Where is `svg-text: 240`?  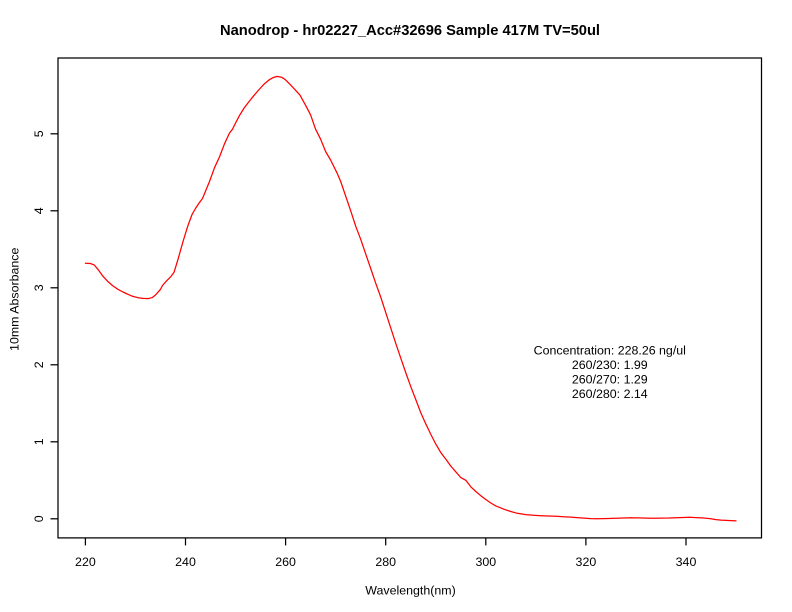
svg-text: 240 is located at coordinates (185, 562).